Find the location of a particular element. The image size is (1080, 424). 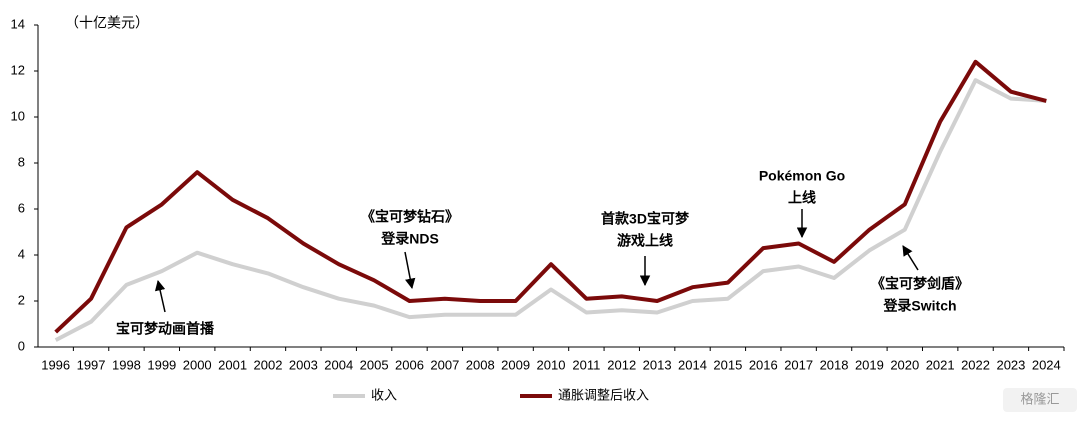

x-tick-label: 2020 is located at coordinates (904, 364).